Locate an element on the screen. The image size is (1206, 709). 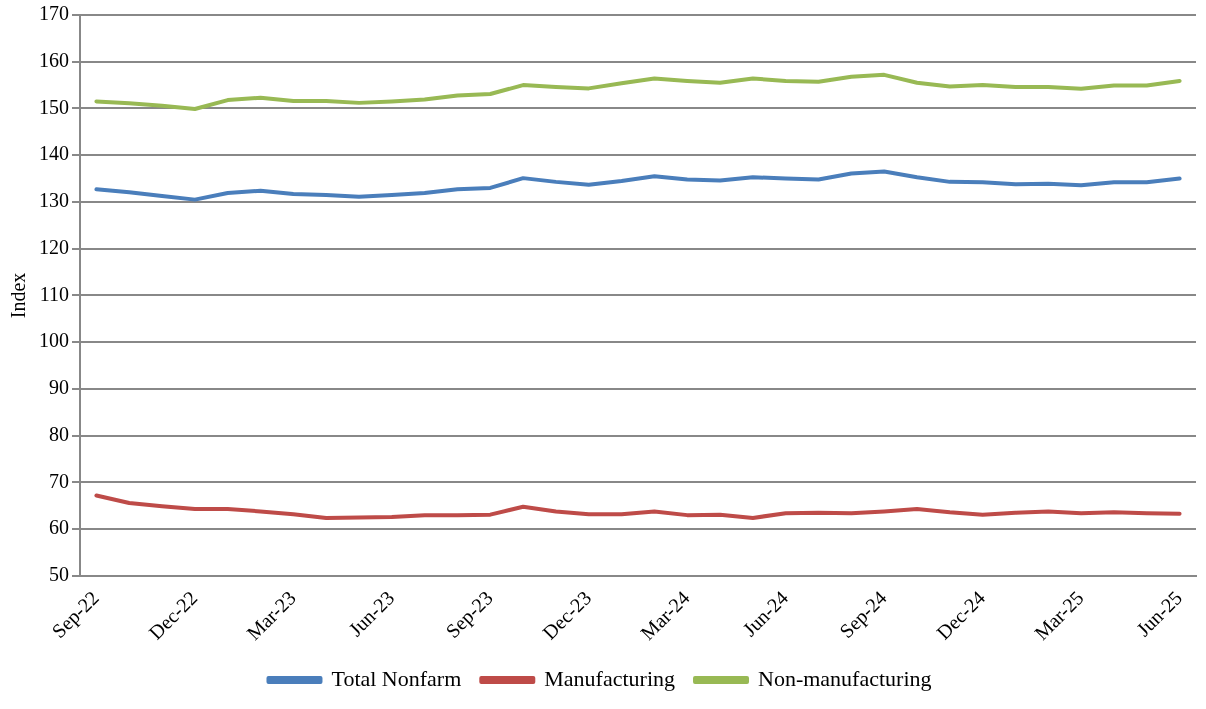
y-tick-label: 130 is located at coordinates (54, 200).